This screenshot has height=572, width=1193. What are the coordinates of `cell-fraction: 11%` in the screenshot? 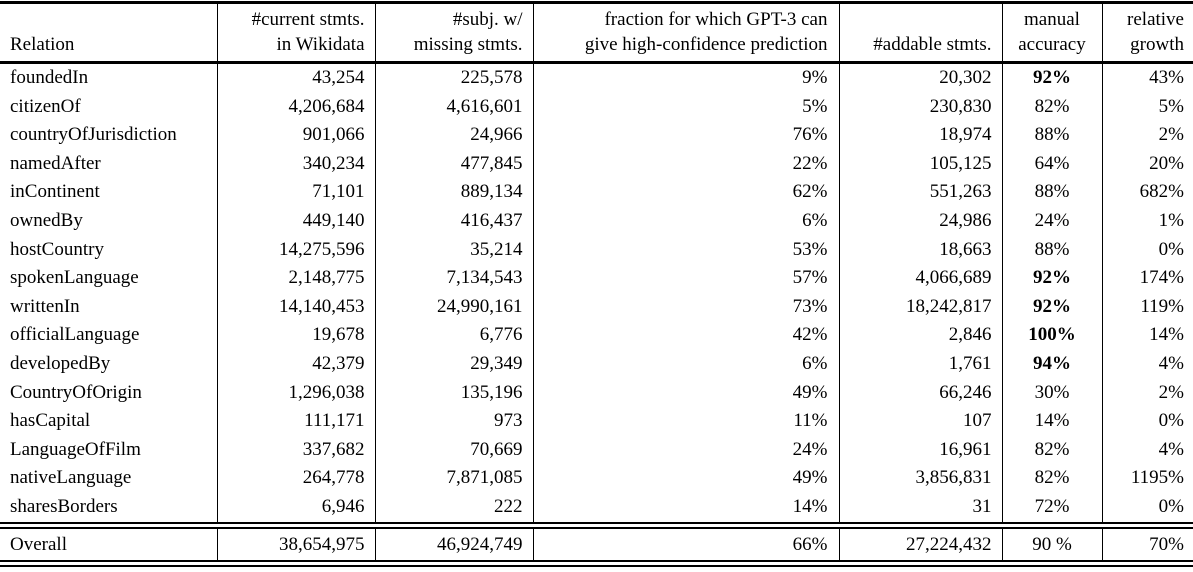 It's located at (686, 421).